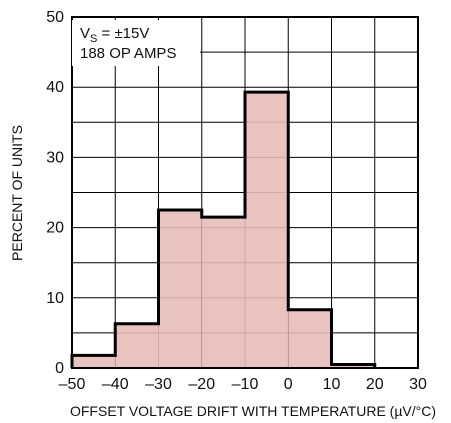  I want to click on y-tick-label: 30, so click(55, 157).